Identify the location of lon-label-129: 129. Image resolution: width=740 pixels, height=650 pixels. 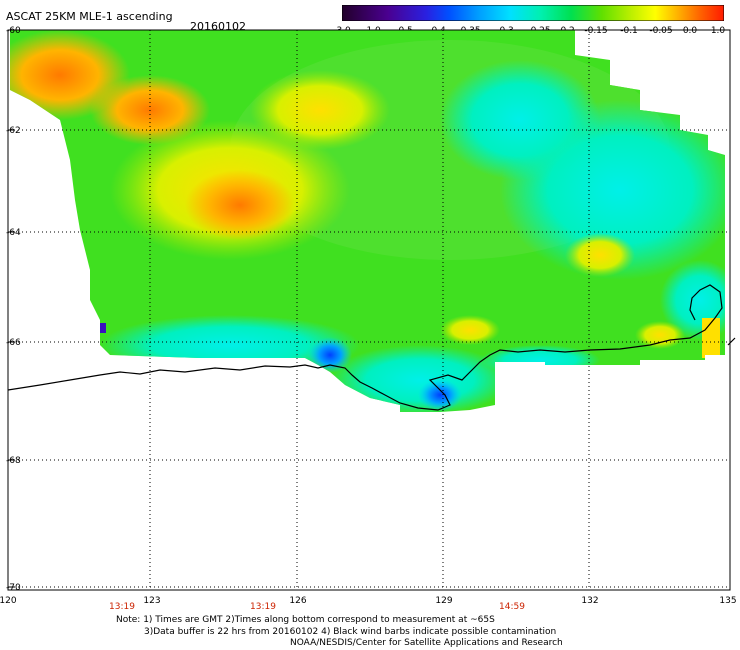
(444, 601).